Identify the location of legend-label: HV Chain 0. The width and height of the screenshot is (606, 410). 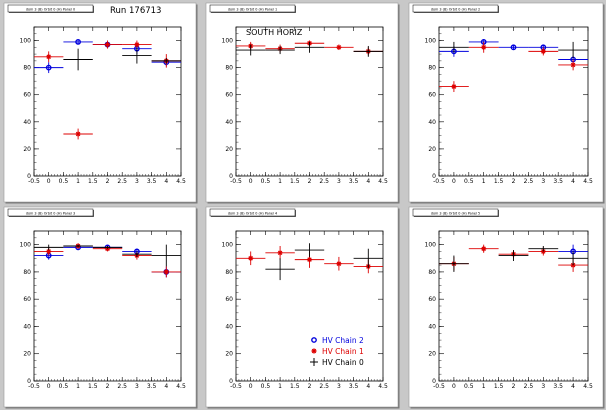
(343, 362).